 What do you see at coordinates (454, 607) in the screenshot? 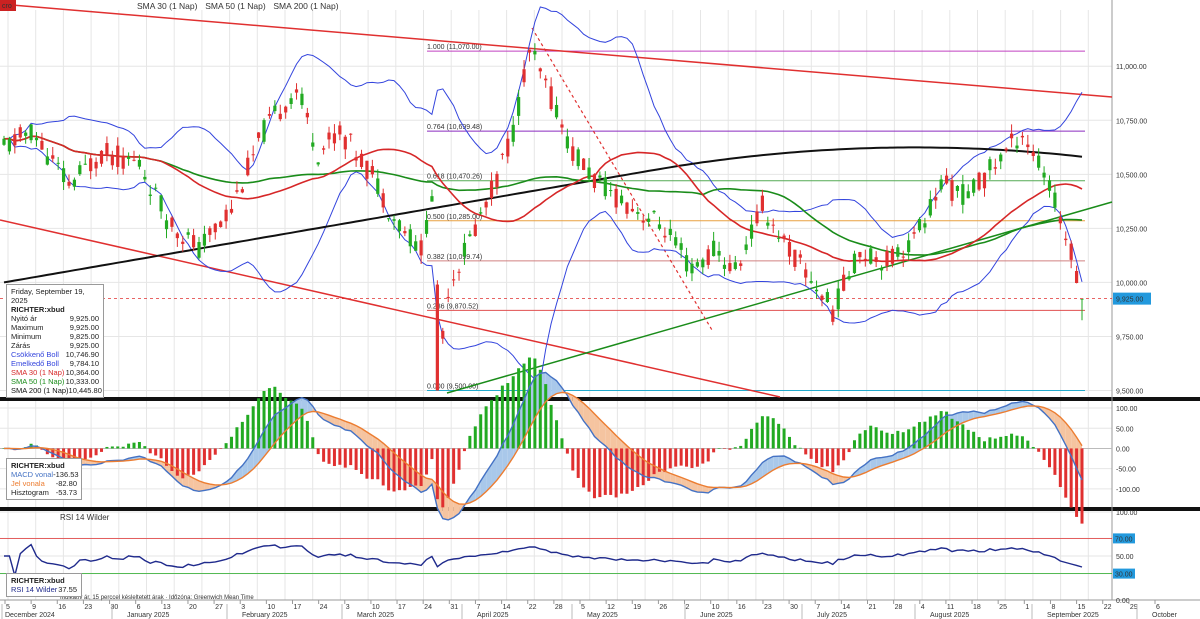
I see `x-date-label: 31` at bounding box center [454, 607].